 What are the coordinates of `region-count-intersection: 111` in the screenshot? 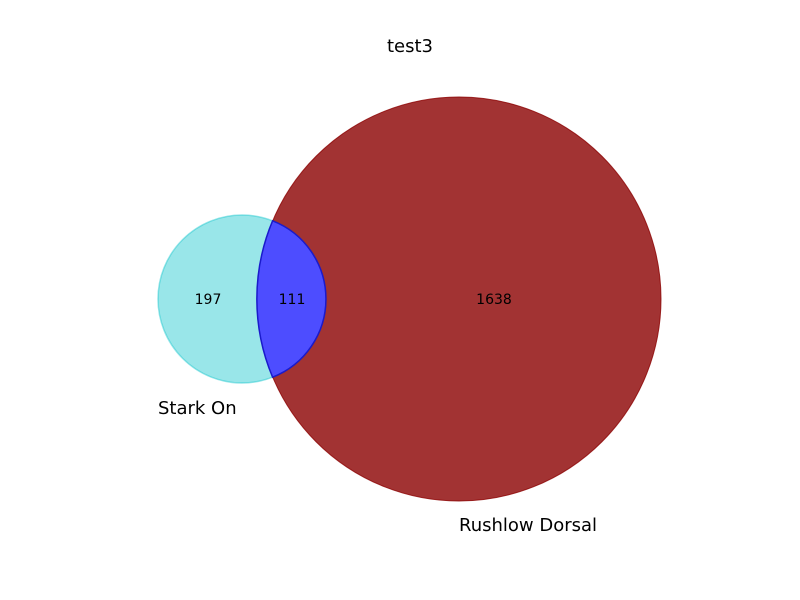 It's located at (292, 300).